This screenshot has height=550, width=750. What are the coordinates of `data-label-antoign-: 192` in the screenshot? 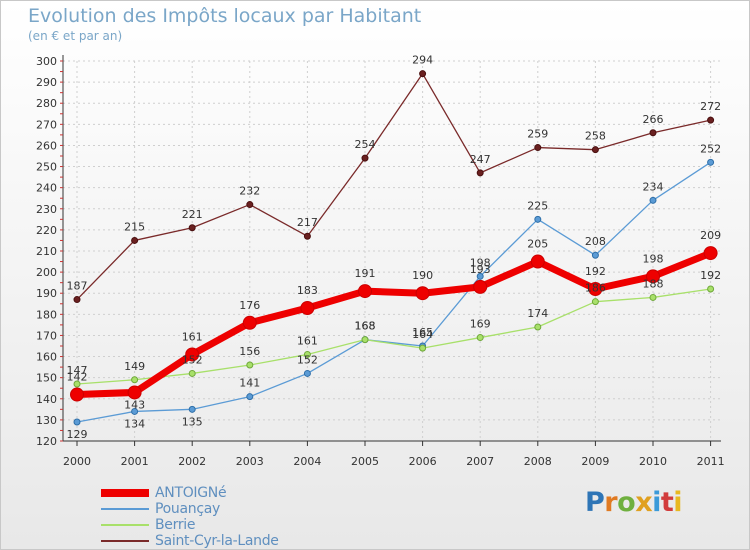 It's located at (595, 271).